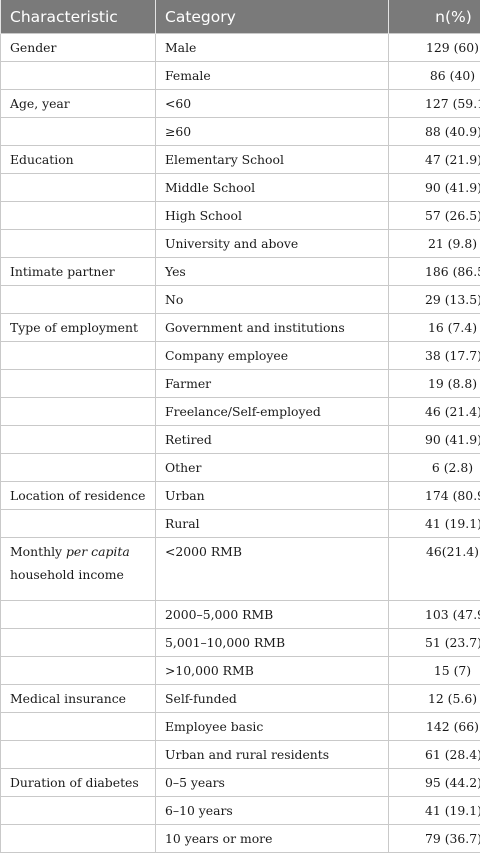 This screenshot has height=854, width=480. I want to click on table-row: Freelance/Self-employed 46 (21.4), so click(240, 411).